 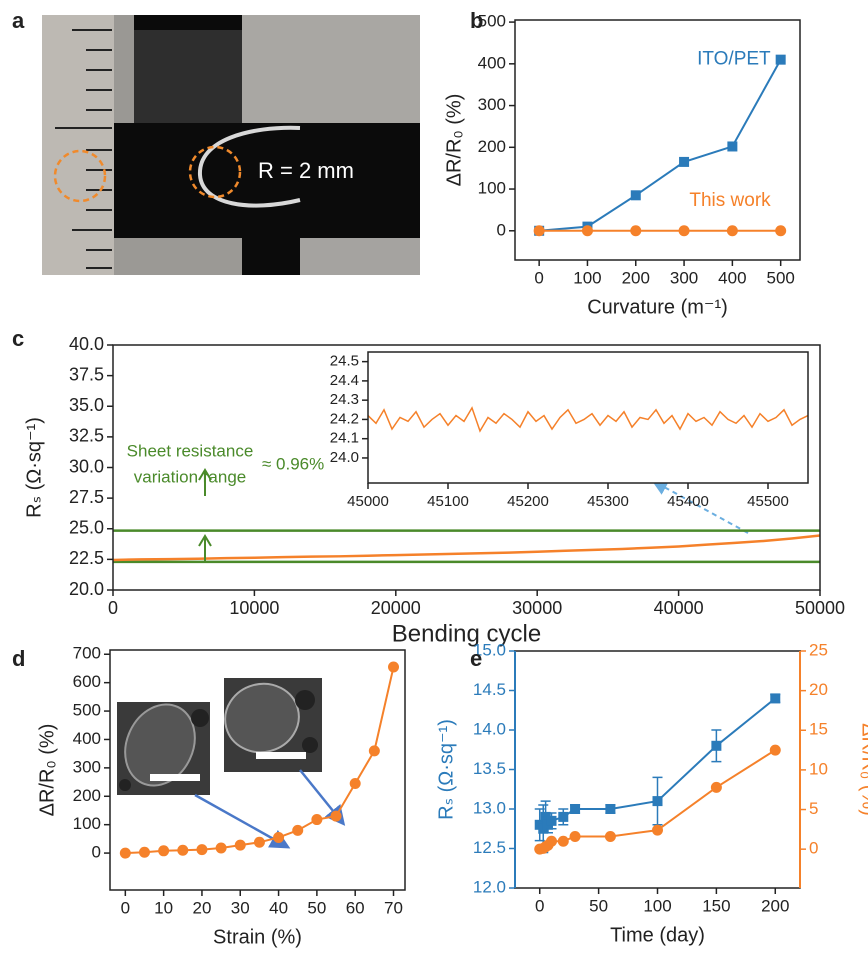 What do you see at coordinates (344, 380) in the screenshot?
I see `y-tick-label: 24.4` at bounding box center [344, 380].